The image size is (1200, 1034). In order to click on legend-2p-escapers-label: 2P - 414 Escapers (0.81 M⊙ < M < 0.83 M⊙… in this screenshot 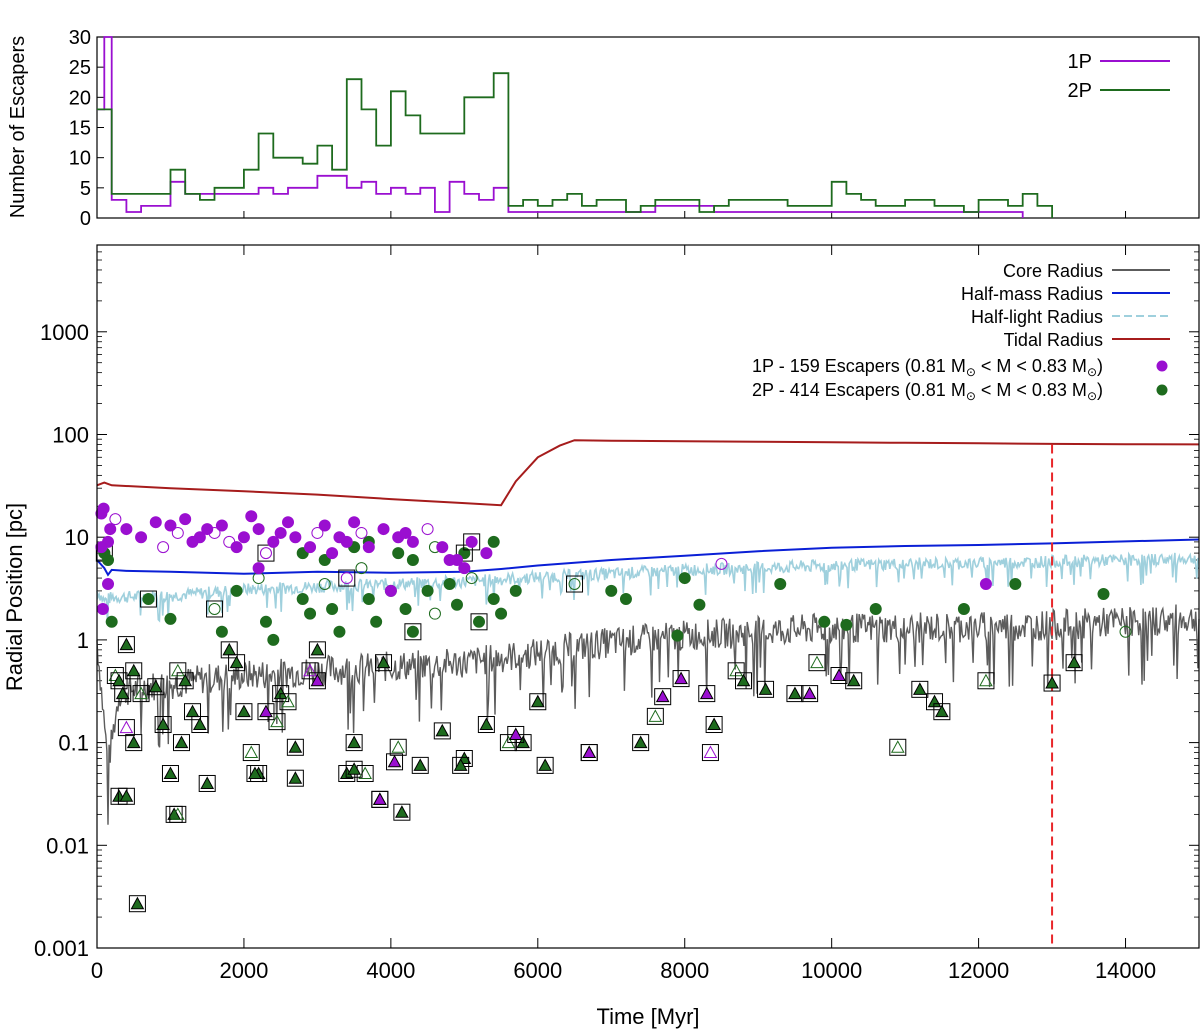, I will do `click(927, 391)`.